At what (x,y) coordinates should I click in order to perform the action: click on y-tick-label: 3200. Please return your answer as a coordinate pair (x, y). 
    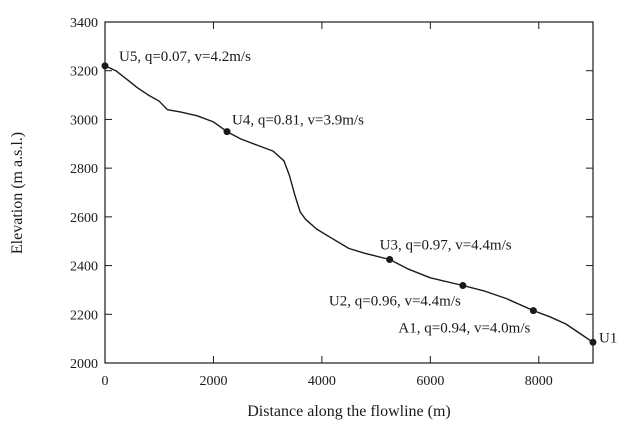
    Looking at the image, I should click on (84, 72).